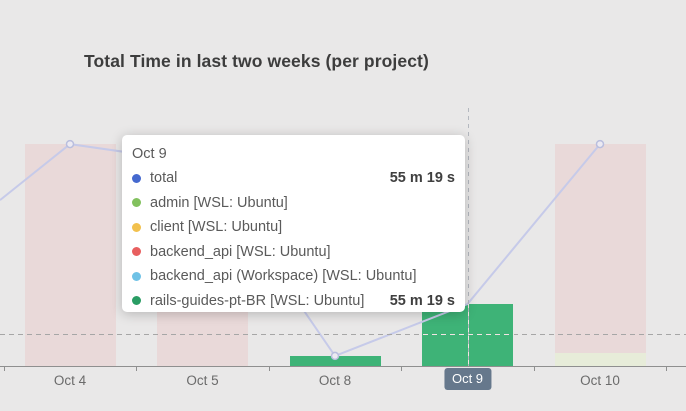 This screenshot has height=411, width=686. Describe the element at coordinates (343, 366) in the screenshot. I see `x-axis-line` at that location.